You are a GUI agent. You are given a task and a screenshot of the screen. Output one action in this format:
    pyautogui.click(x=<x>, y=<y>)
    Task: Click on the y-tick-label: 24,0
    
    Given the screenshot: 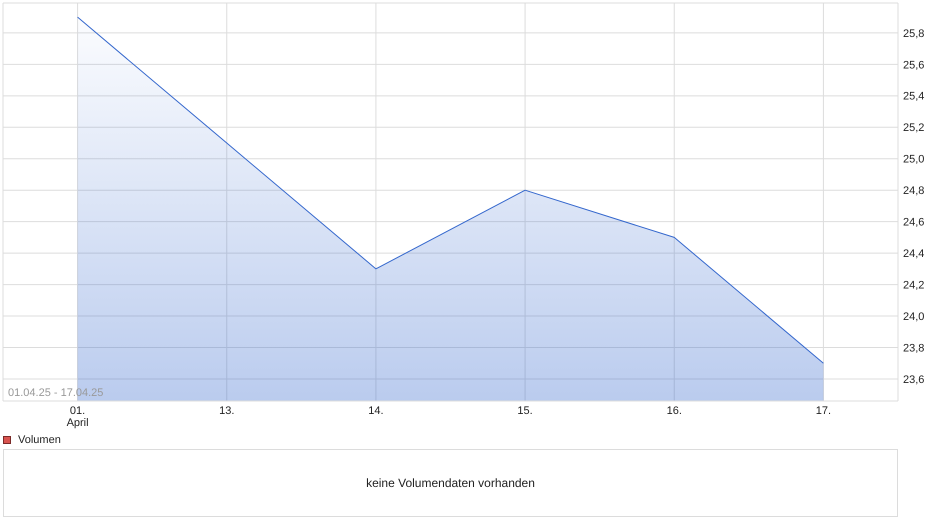 What is the action you would take?
    pyautogui.click(x=913, y=316)
    